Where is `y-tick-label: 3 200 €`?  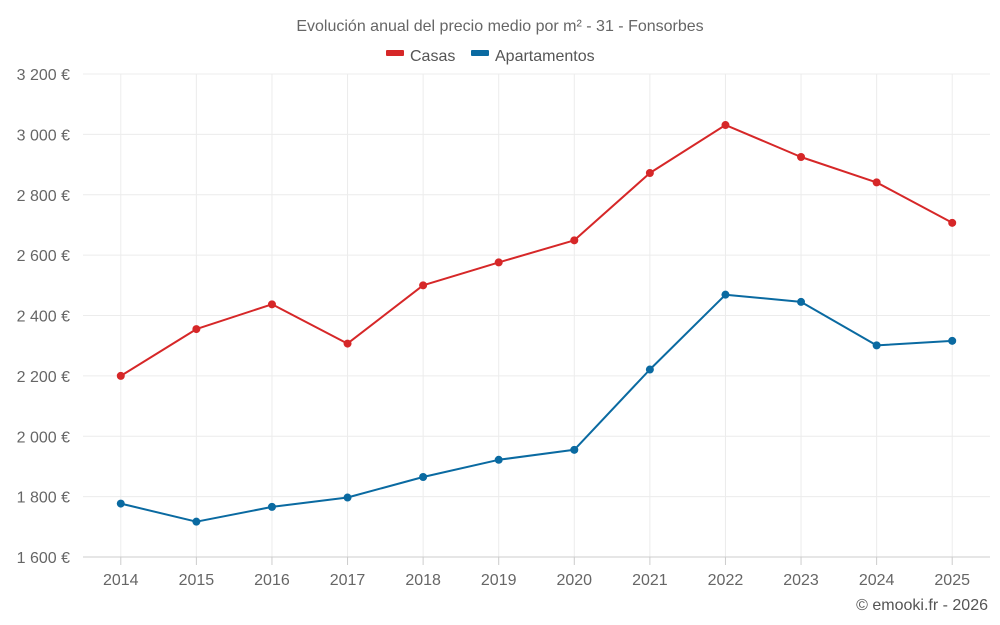 y-tick-label: 3 200 € is located at coordinates (43, 75).